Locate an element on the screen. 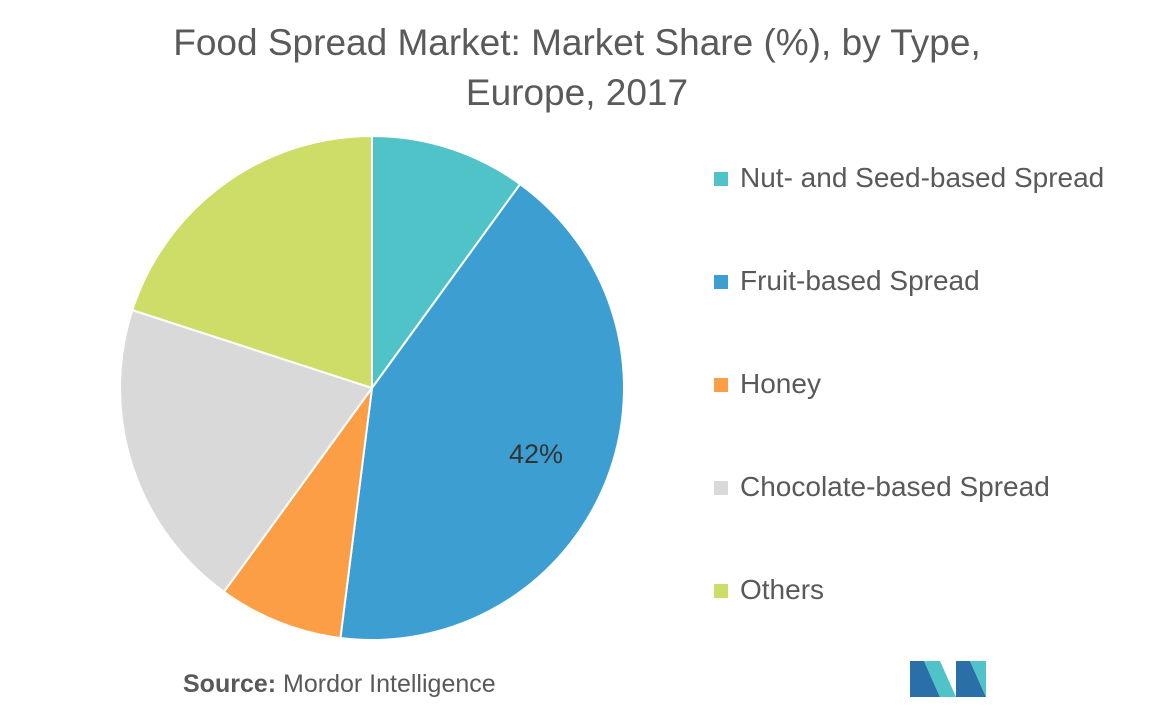  pie-slice-chocolate-based-spread is located at coordinates (246, 451).